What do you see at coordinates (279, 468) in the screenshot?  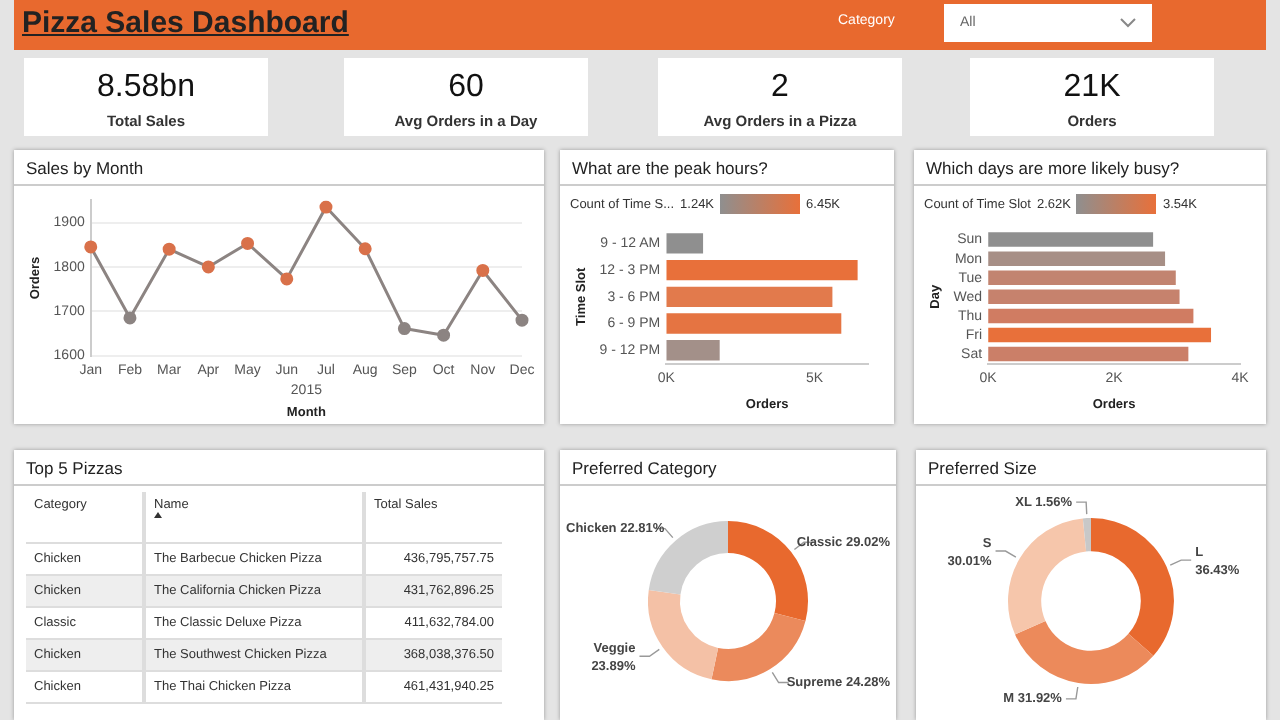 I see `text: Top 5 Pizzas` at bounding box center [279, 468].